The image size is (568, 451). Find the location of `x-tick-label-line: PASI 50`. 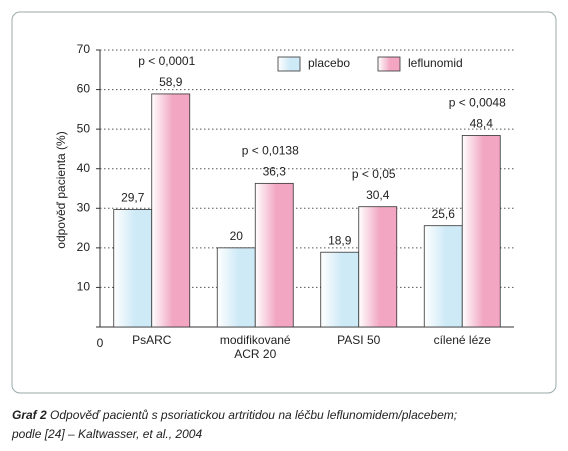

x-tick-label-line: PASI 50 is located at coordinates (358, 340).